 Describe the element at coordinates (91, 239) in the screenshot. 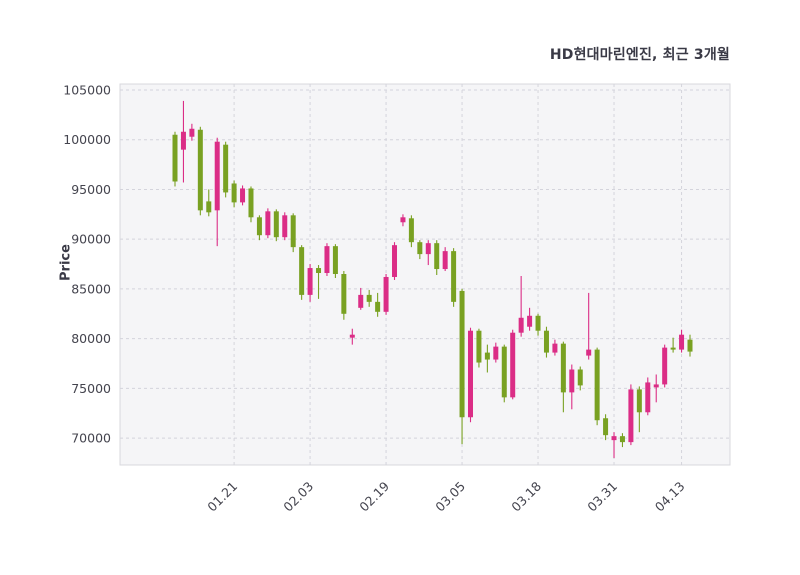

I see `y-tick-label: 90000` at that location.